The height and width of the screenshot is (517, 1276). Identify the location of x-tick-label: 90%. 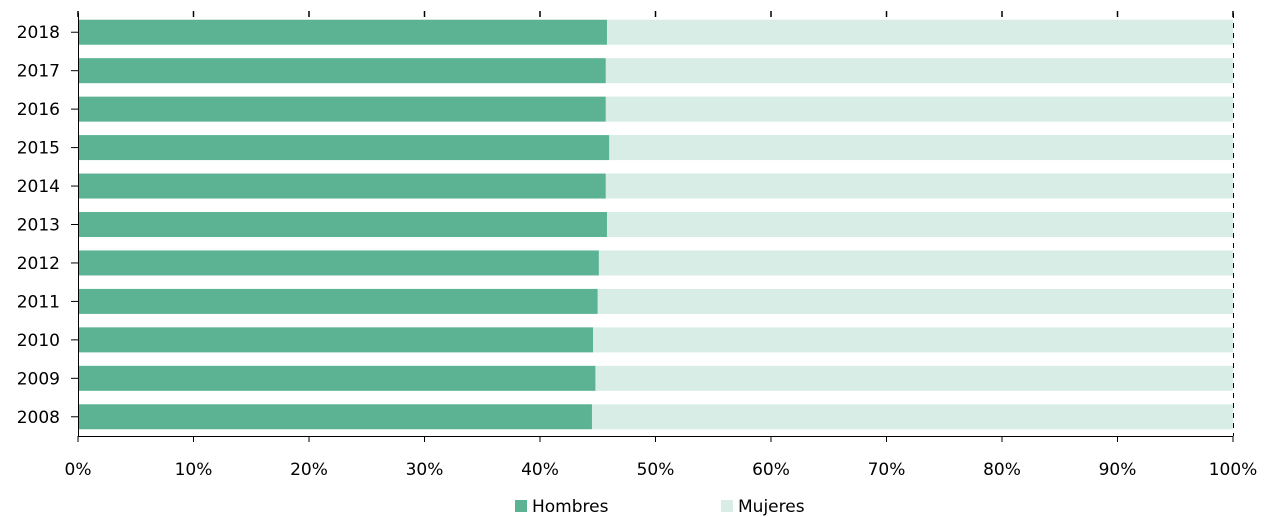
(1118, 470).